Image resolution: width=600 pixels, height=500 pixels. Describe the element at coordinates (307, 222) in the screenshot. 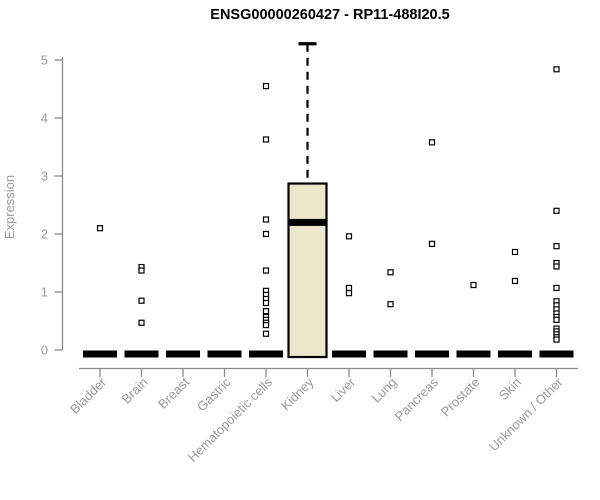

I see `median-line` at that location.